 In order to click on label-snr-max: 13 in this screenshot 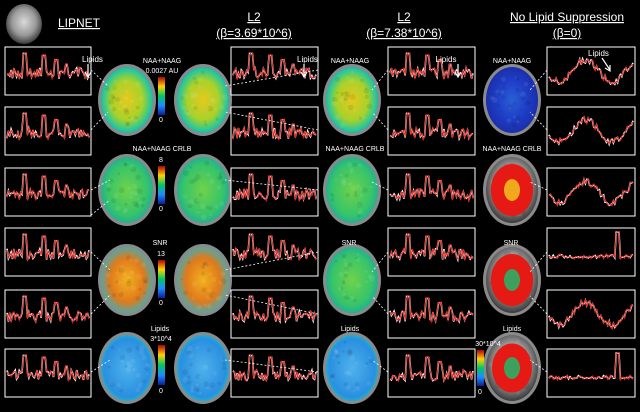, I will do `click(161, 254)`.